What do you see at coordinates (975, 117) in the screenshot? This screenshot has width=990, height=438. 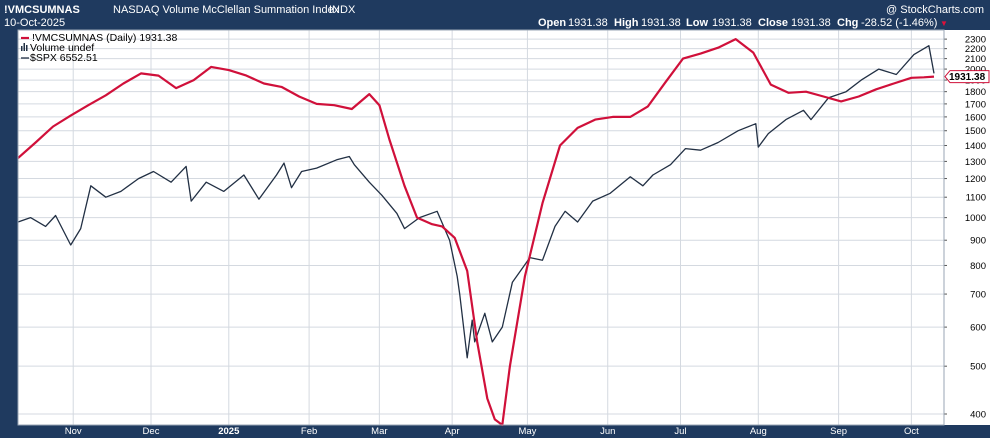 I see `y-tick-label: 1600` at bounding box center [975, 117].